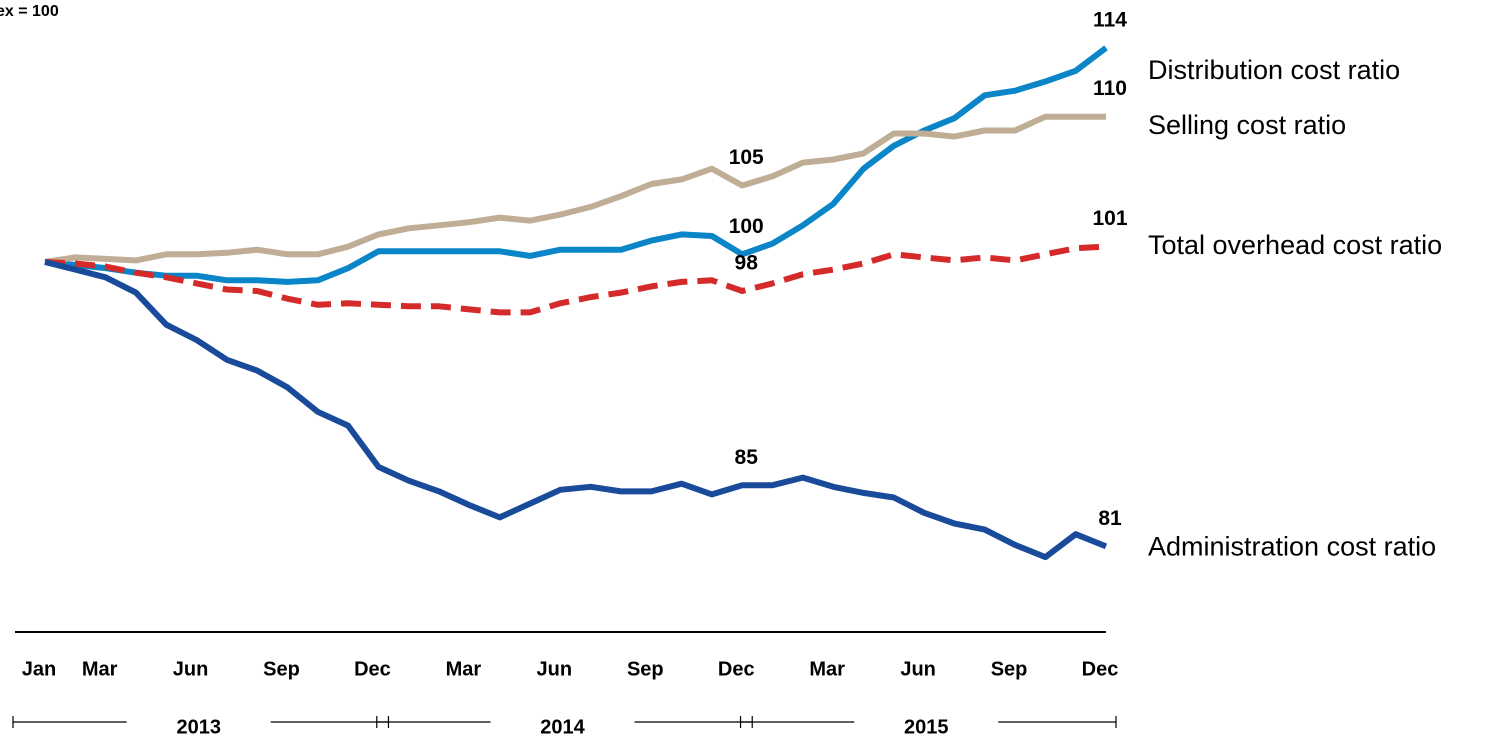 This screenshot has height=738, width=1498. Describe the element at coordinates (575, 189) in the screenshot. I see `series-line` at that location.